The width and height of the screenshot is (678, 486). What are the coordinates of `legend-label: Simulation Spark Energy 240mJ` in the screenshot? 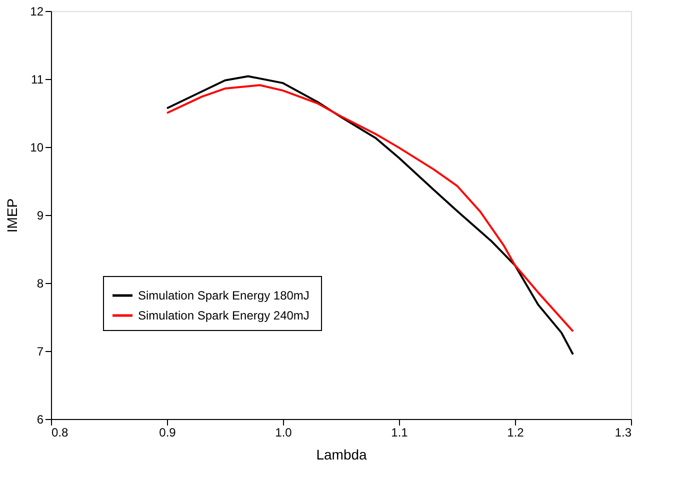 It's located at (224, 315).